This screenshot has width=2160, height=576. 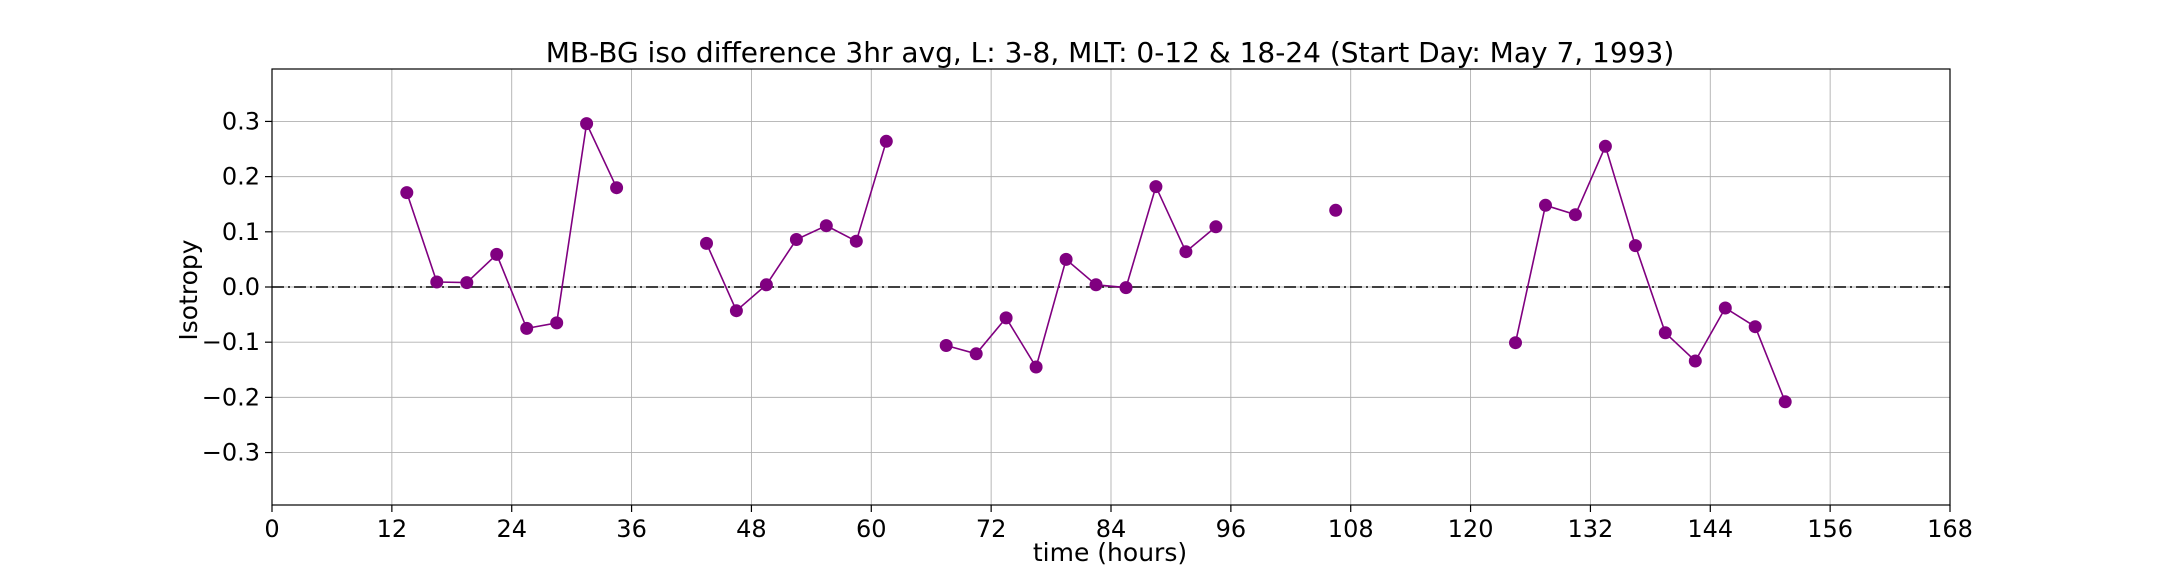 I want to click on y-tick-label: −0.1, so click(x=231, y=342).